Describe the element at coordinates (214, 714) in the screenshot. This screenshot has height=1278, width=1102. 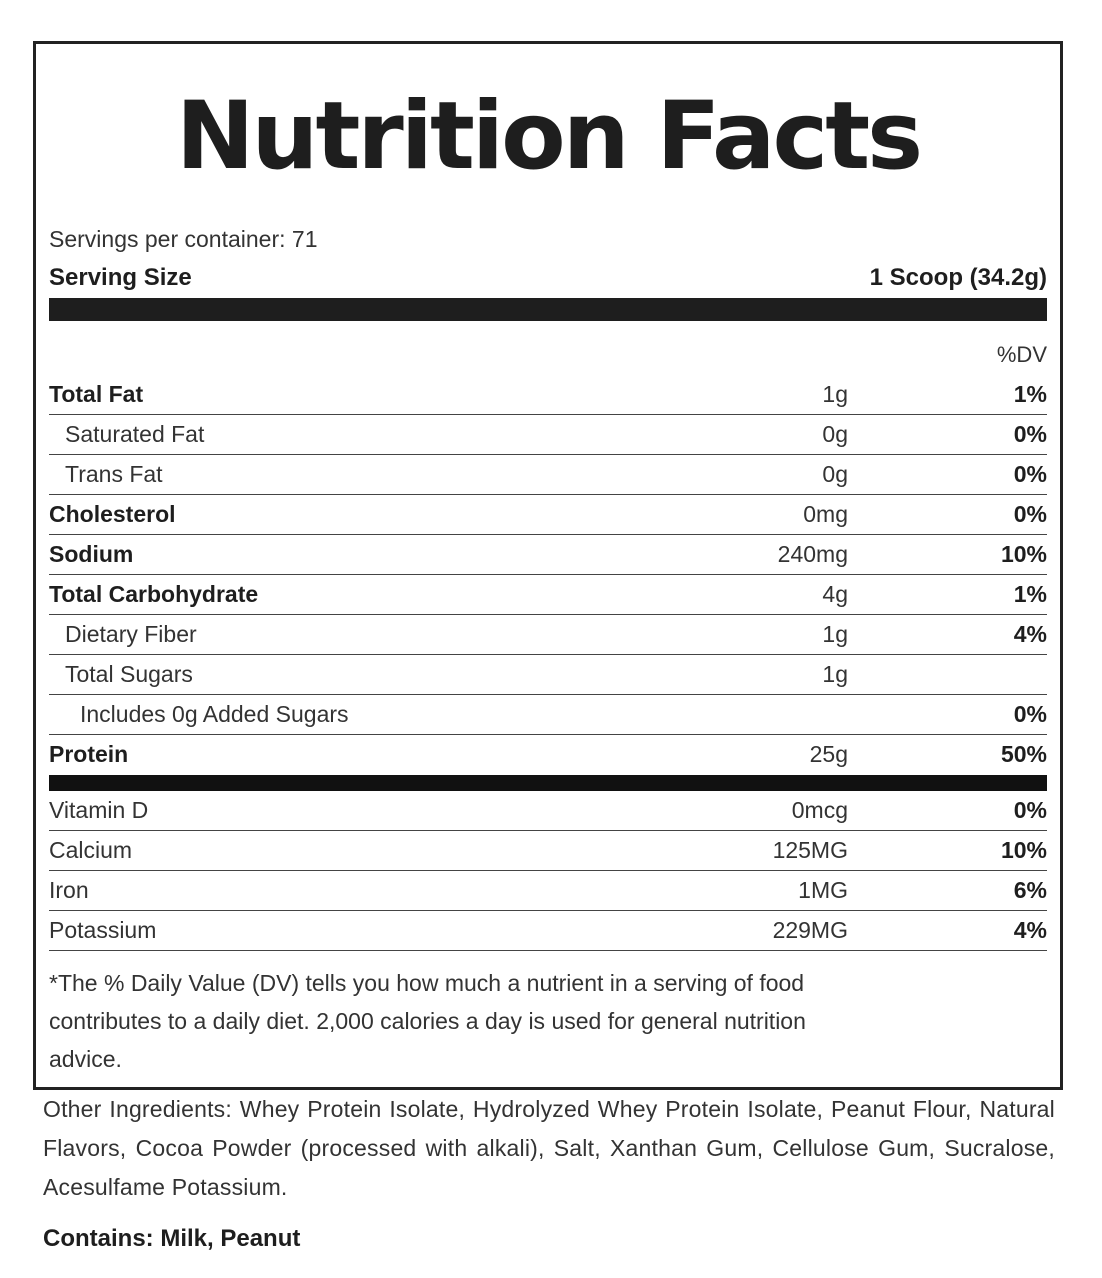
I see `nutrient-name: Includes 0g Added Sugars` at that location.